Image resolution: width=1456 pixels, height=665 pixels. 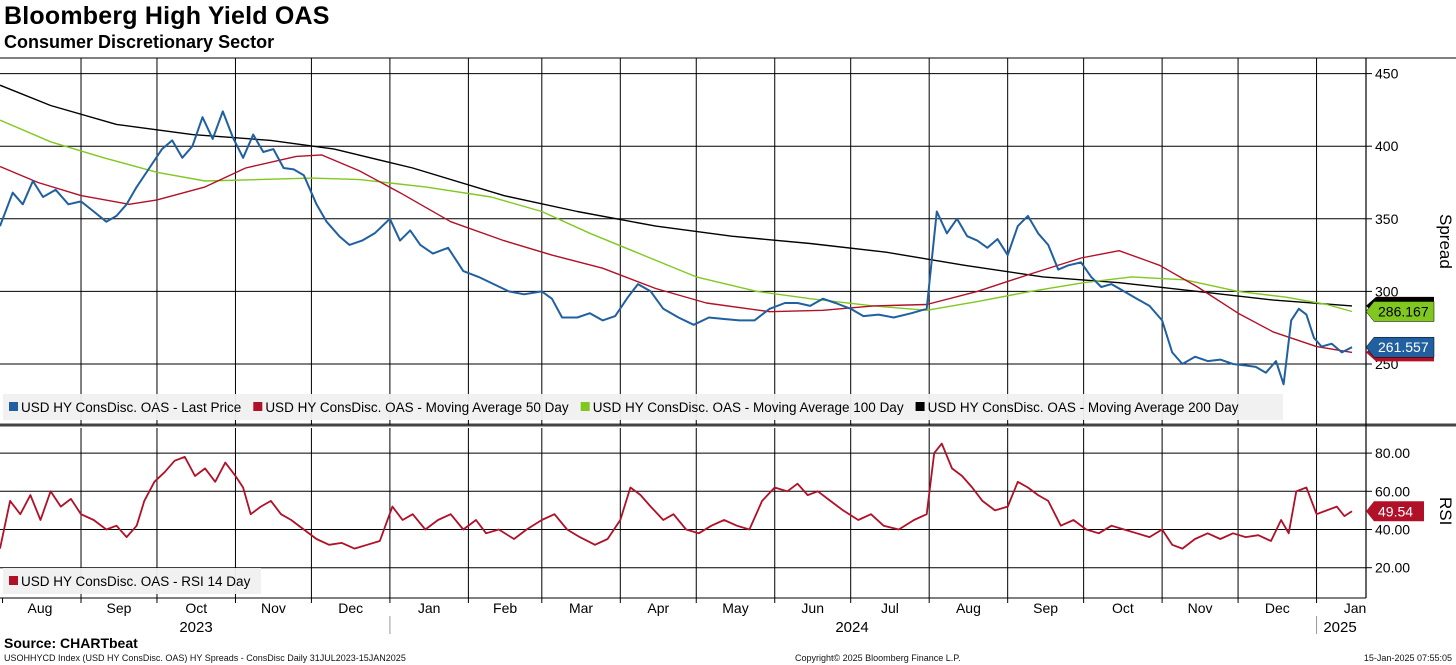 What do you see at coordinates (1339, 627) in the screenshot?
I see `x-year-label: 2025` at bounding box center [1339, 627].